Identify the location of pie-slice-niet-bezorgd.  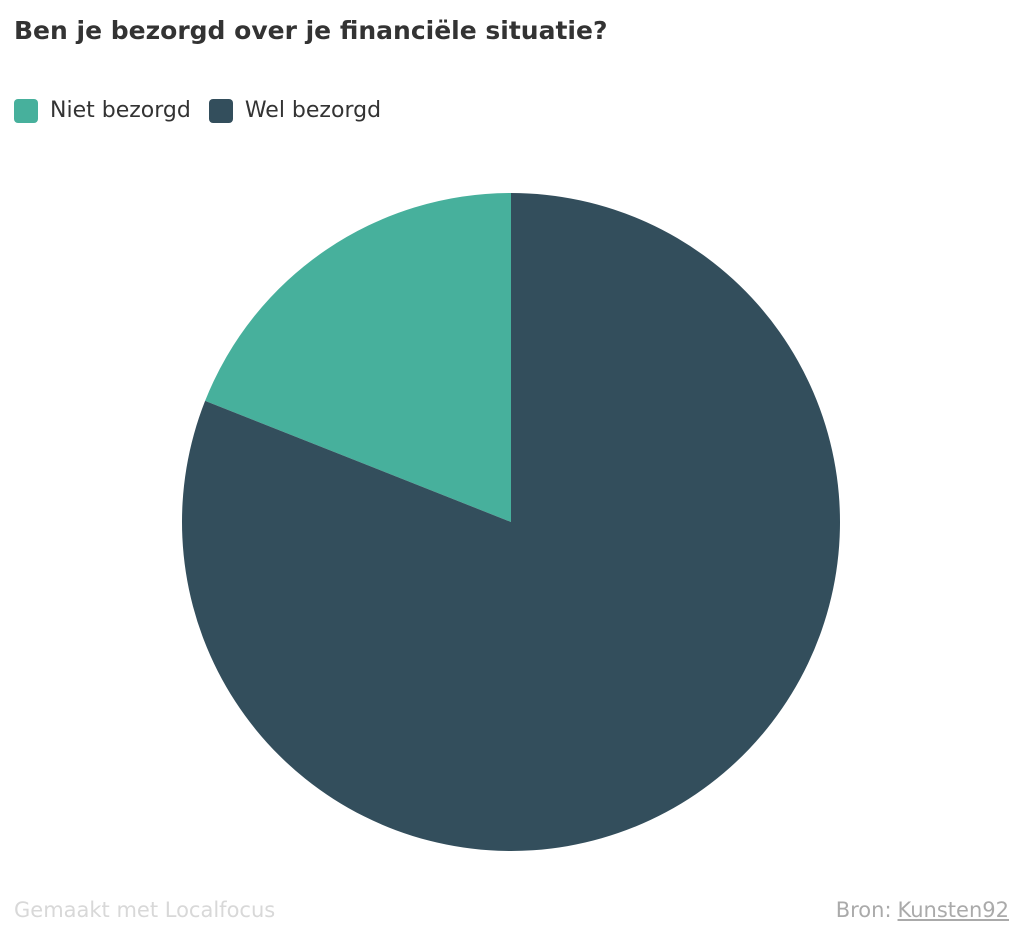
(358, 357).